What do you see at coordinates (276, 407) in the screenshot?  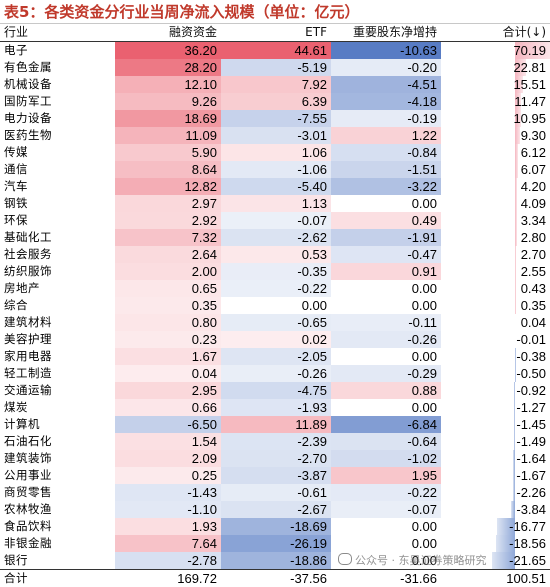 I see `etf-value: -1.93` at bounding box center [276, 407].